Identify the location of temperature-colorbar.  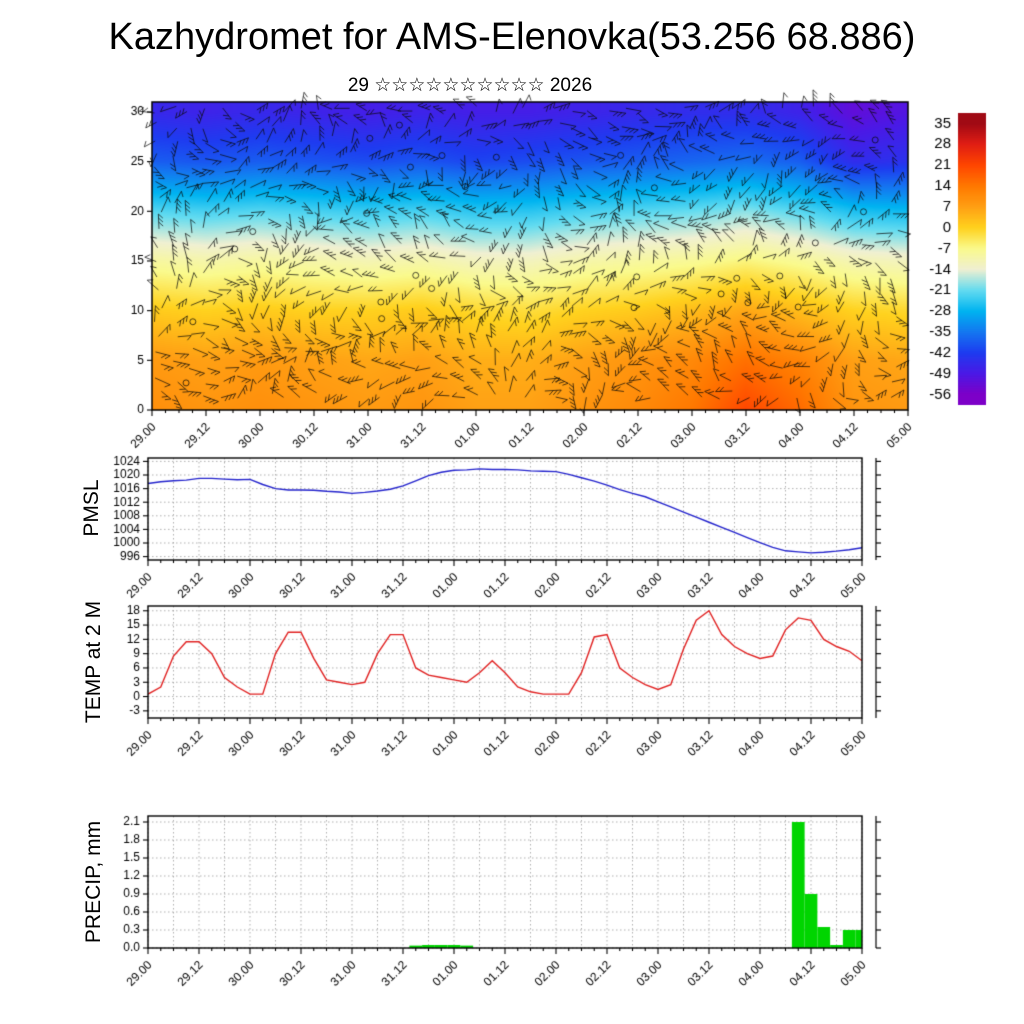
(972, 260).